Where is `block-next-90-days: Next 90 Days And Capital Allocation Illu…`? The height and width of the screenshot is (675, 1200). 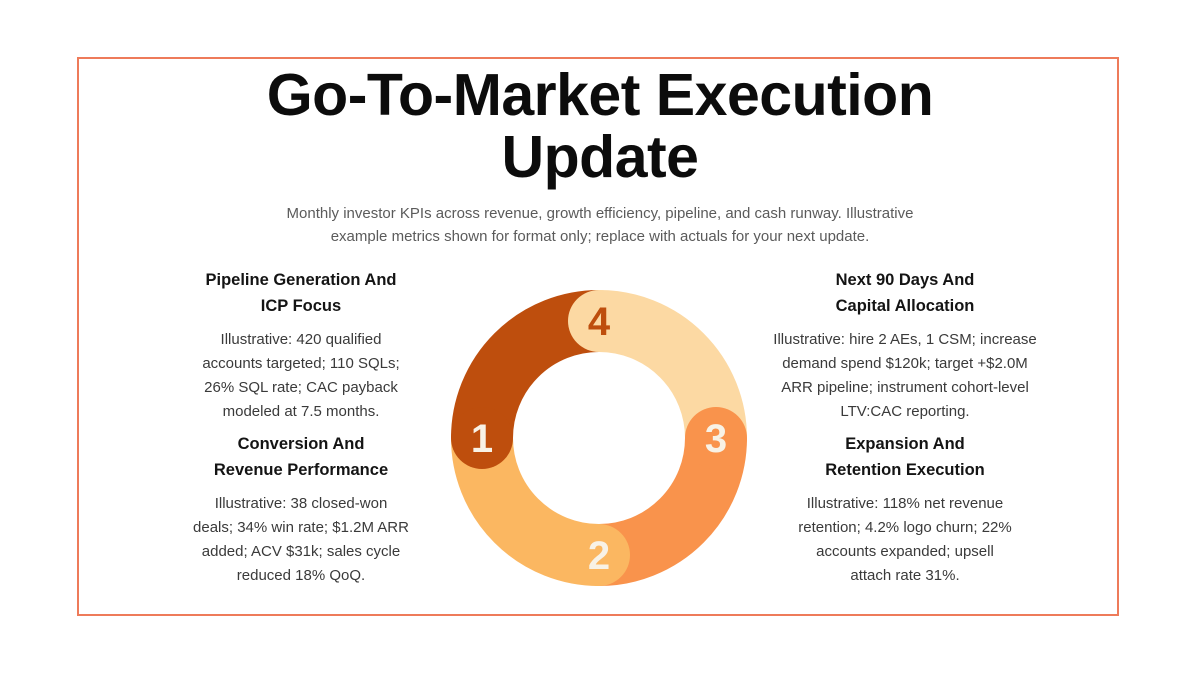
block-next-90-days: Next 90 Days And Capital Allocation Illu… is located at coordinates (905, 345).